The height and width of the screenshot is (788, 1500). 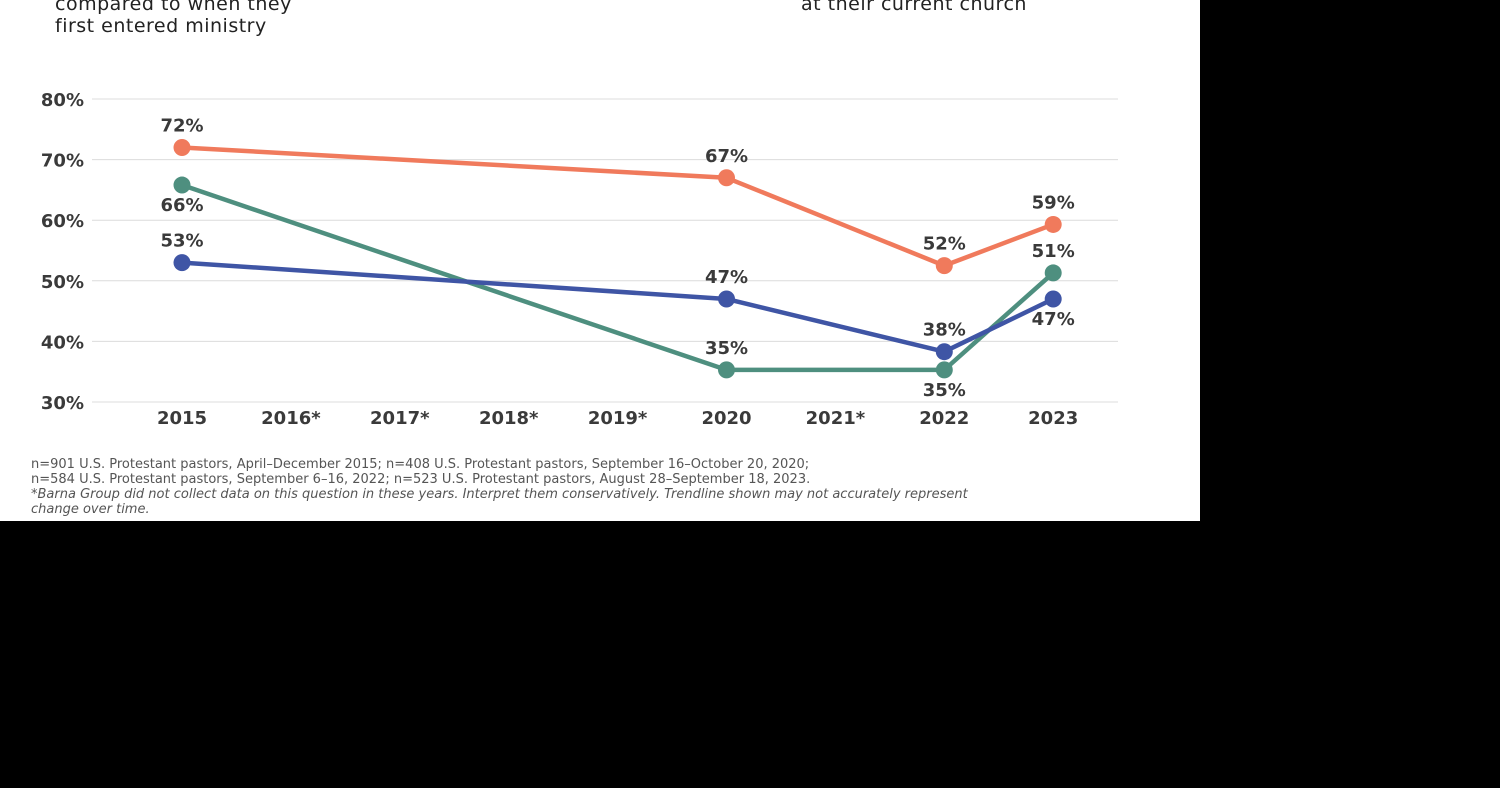 I want to click on y-tick-label: 50%, so click(x=62, y=282).